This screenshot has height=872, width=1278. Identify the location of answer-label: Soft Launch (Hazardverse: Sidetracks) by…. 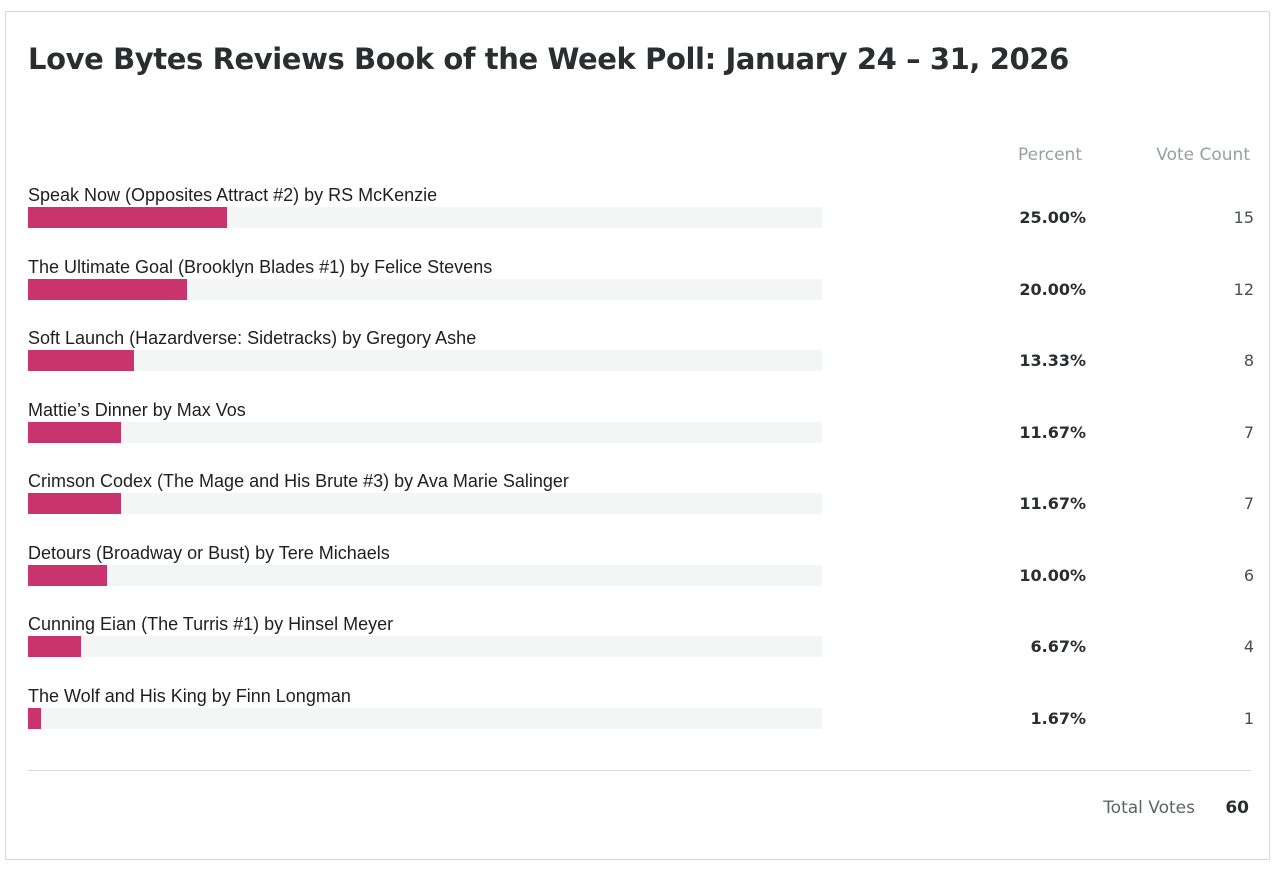
(252, 338).